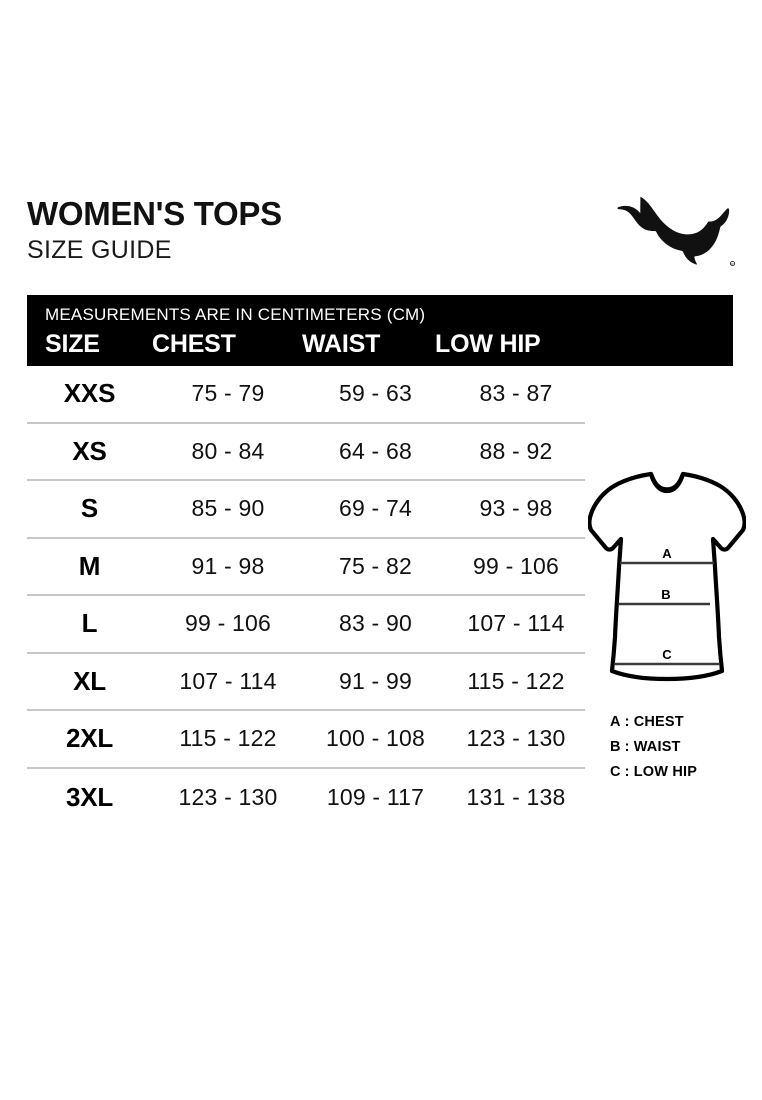  I want to click on cell-low-hip: 99 - 106, so click(516, 565).